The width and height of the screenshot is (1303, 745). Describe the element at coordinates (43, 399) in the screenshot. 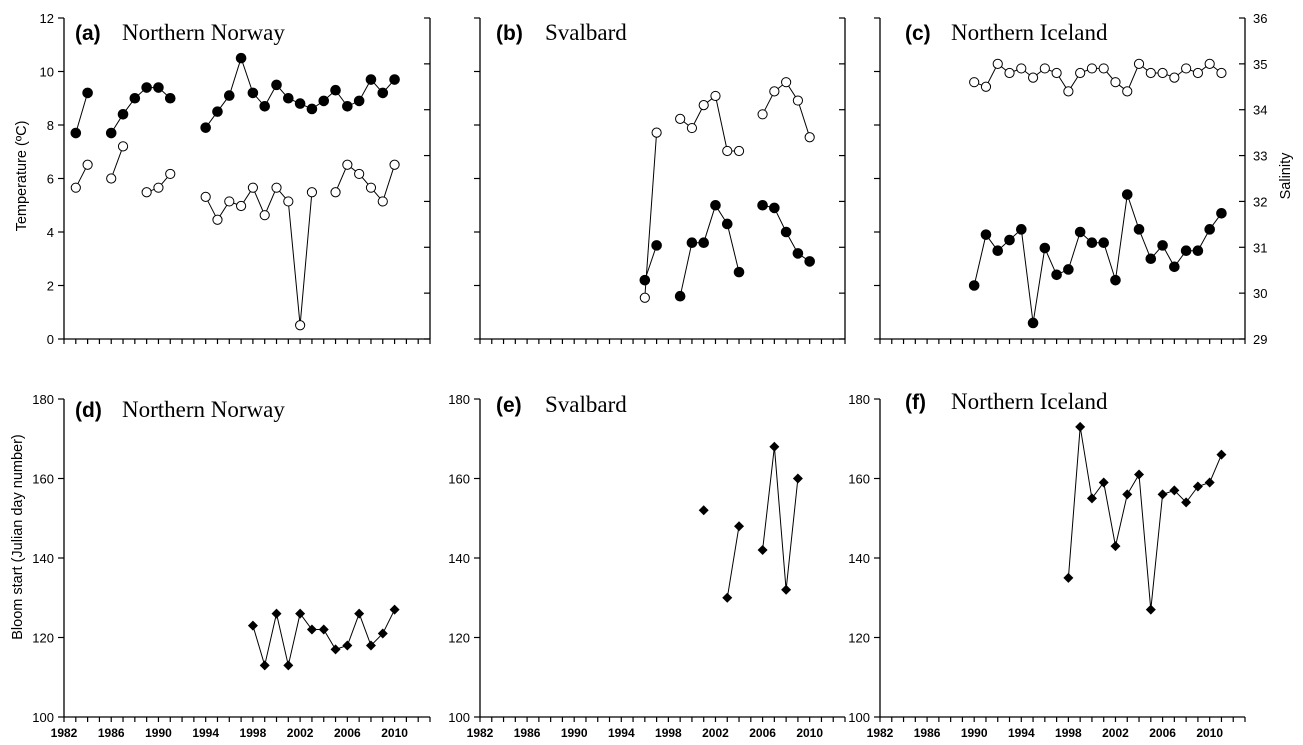

I see `panel-d-y-tick-label: 180` at that location.